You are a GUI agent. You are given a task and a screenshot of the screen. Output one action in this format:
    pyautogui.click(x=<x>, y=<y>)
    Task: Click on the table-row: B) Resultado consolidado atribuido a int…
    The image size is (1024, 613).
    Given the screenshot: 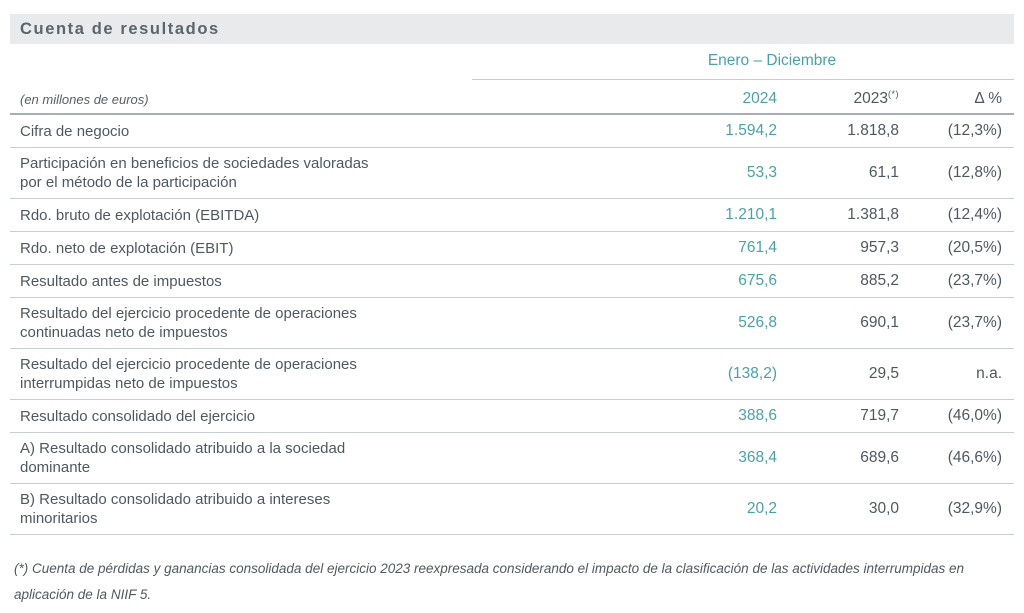 What is the action you would take?
    pyautogui.click(x=512, y=509)
    